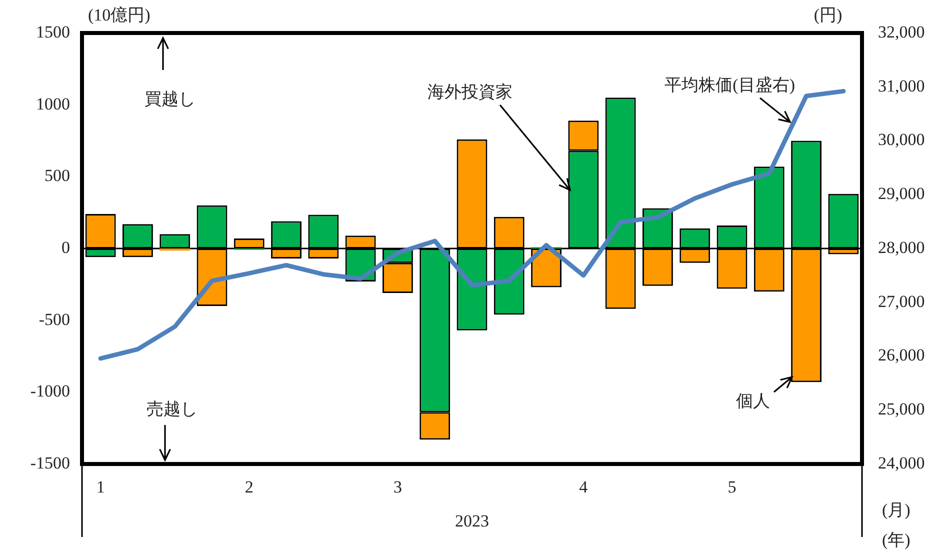 The image size is (950, 555). I want to click on y2-tick-label: 24,000, so click(901, 462).